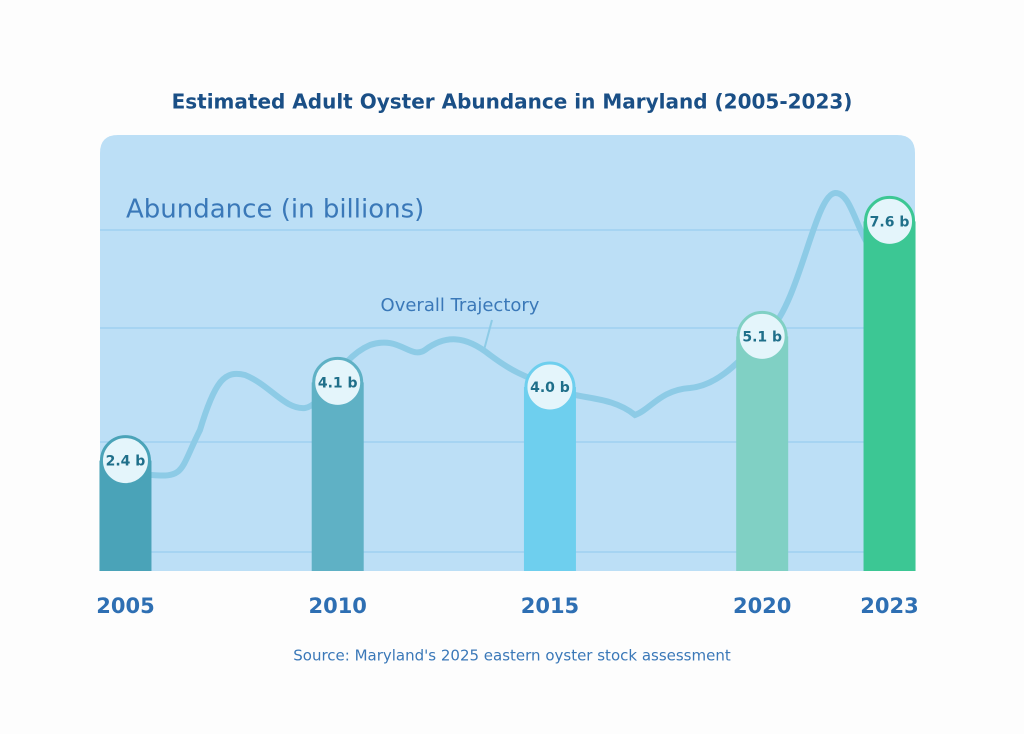 The image size is (1024, 734). Describe the element at coordinates (488, 335) in the screenshot. I see `annotation-leader` at that location.